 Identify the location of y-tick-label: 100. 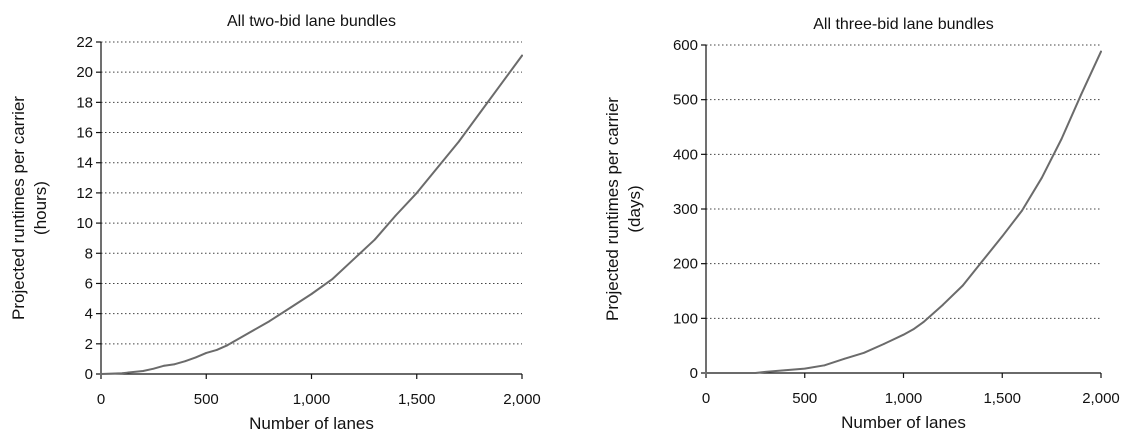
(685, 318).